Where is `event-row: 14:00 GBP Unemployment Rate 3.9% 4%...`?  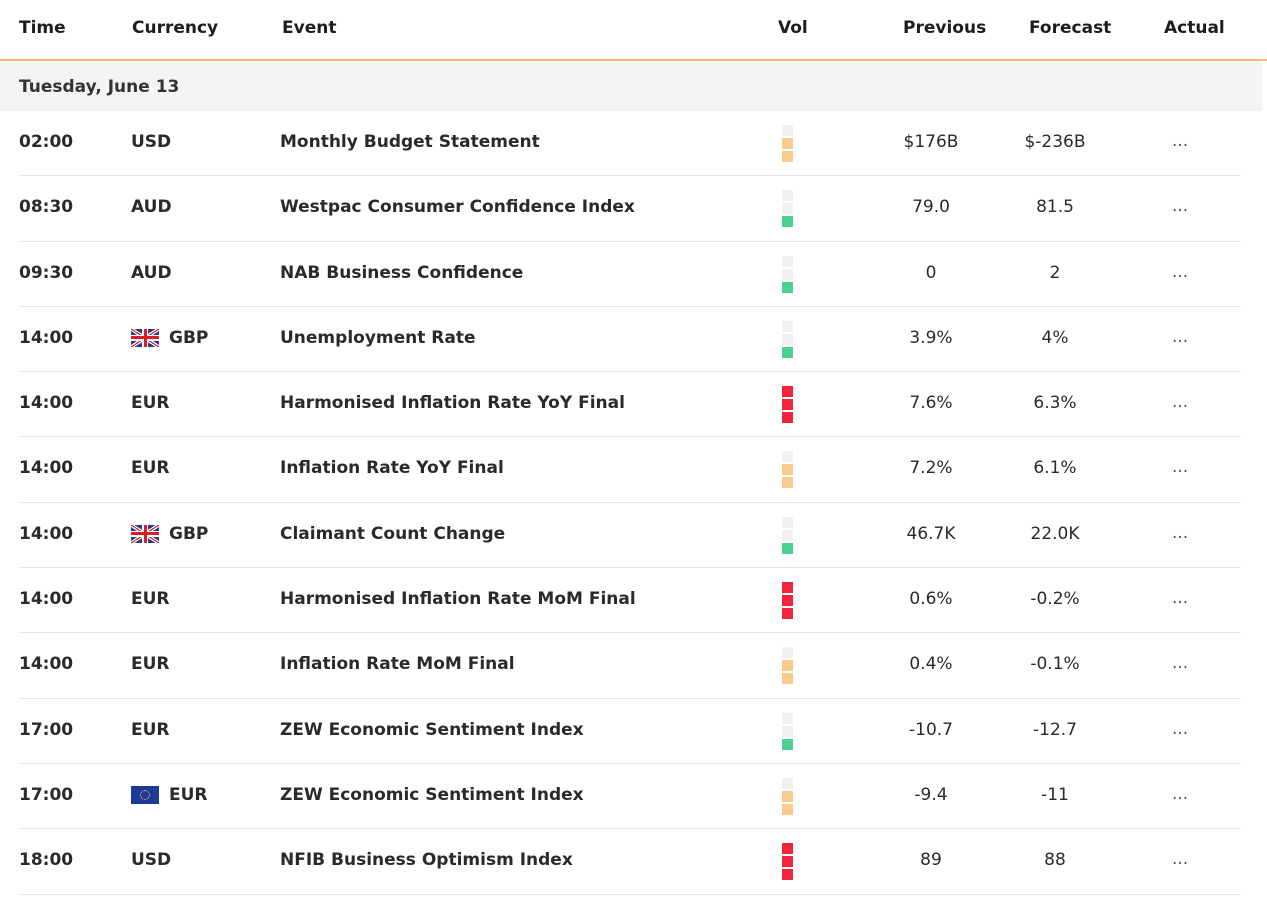
event-row: 14:00 GBP Unemployment Rate 3.9% 4%... is located at coordinates (630, 340).